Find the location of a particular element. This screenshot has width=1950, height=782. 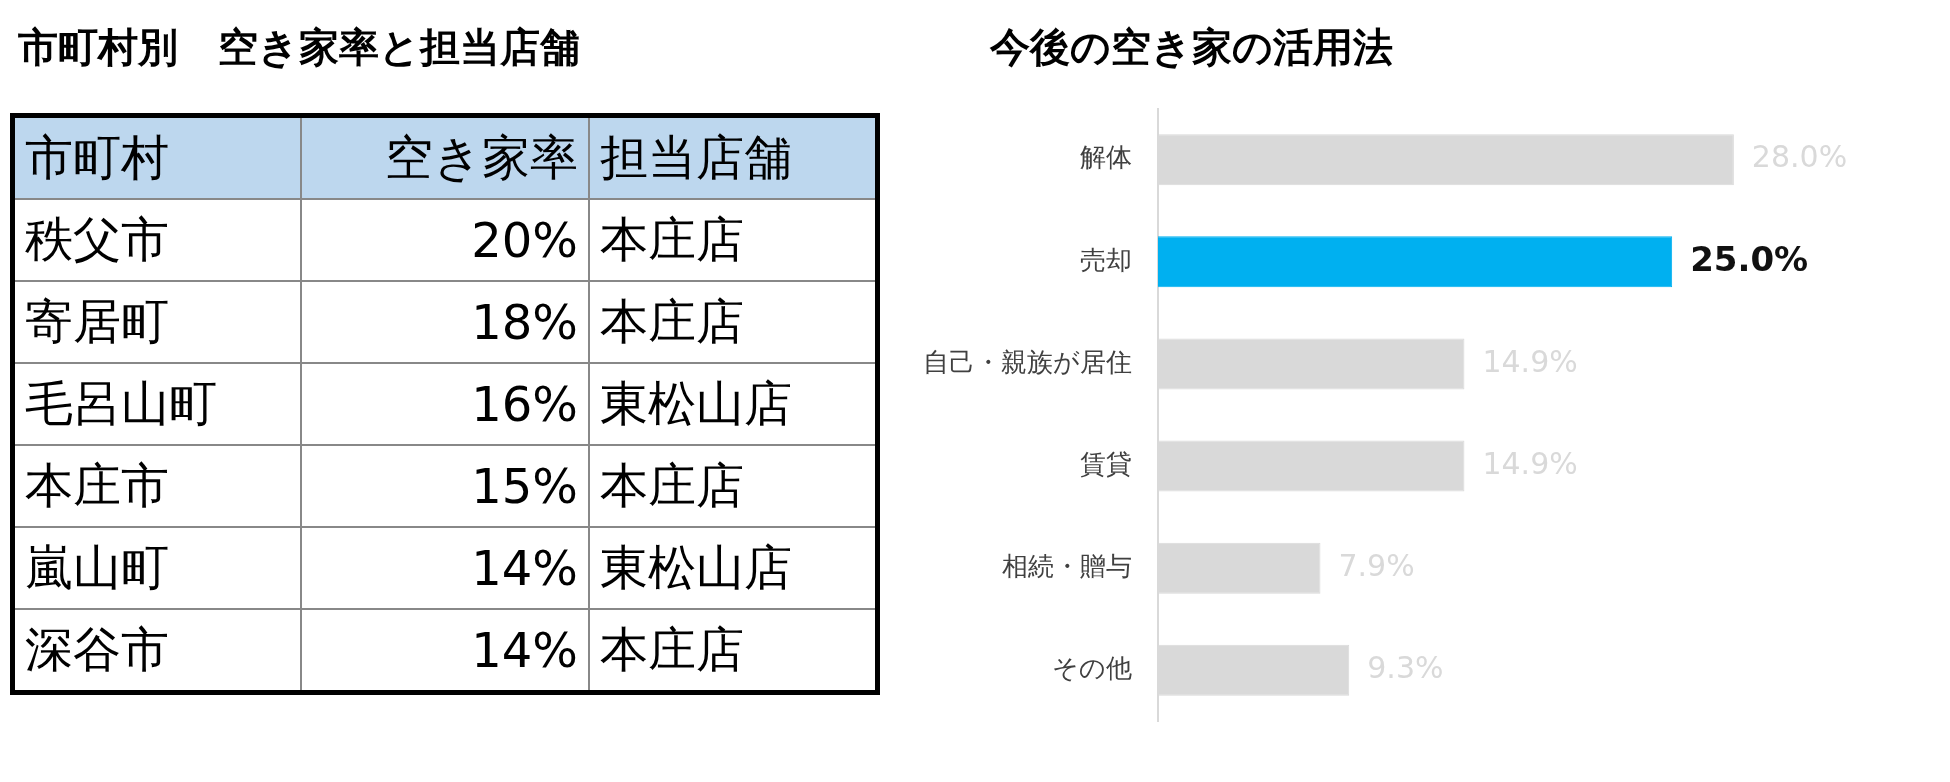

bar is located at coordinates (1415, 262).